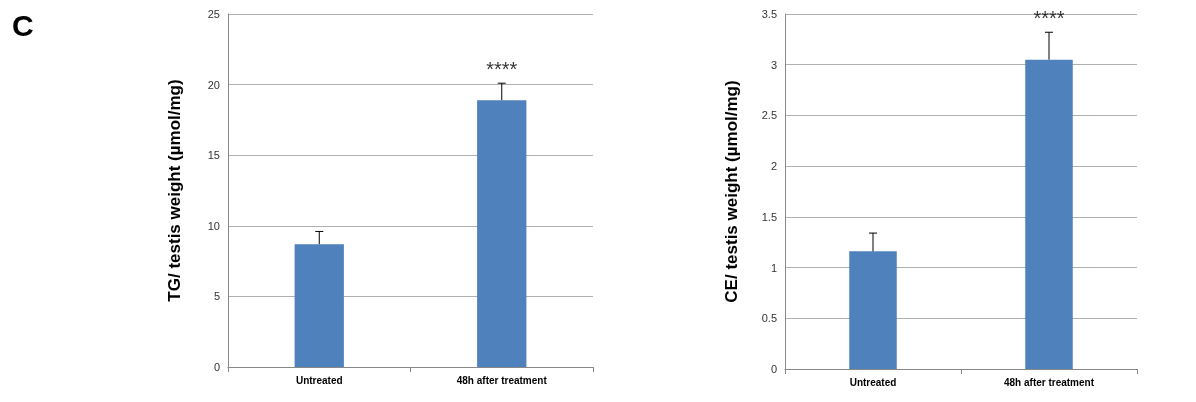 This screenshot has width=1196, height=402. Describe the element at coordinates (769, 115) in the screenshot. I see `y-tick-label: 2.5` at that location.